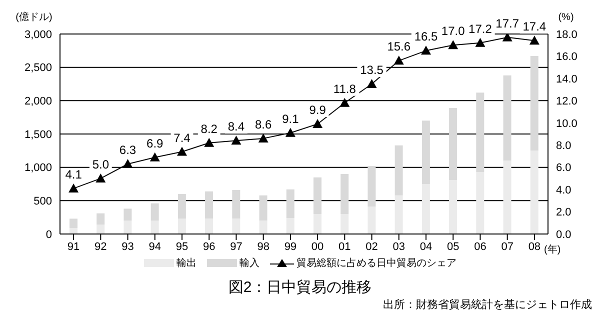 The height and width of the screenshot is (320, 600). I want to click on data-label: 6.3, so click(127, 150).